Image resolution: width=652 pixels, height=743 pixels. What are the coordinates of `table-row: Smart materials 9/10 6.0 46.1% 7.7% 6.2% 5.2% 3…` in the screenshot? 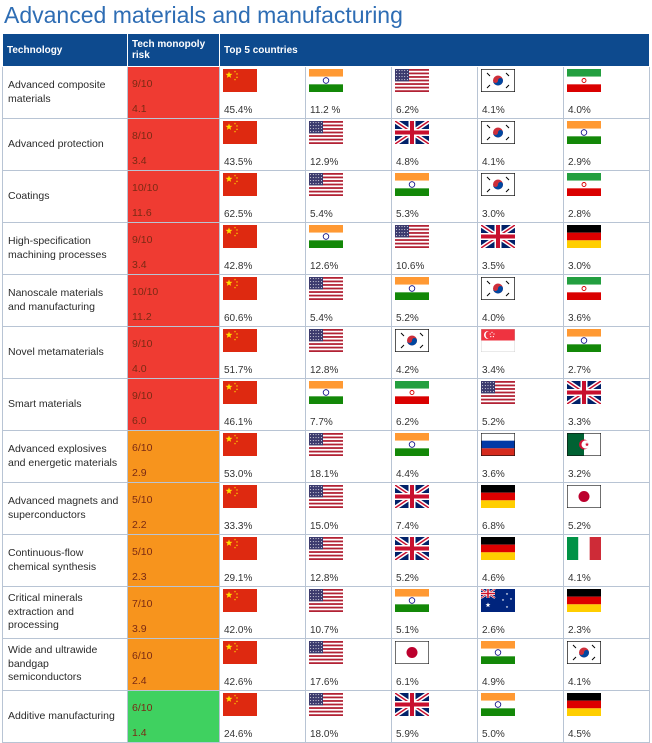 It's located at (326, 404).